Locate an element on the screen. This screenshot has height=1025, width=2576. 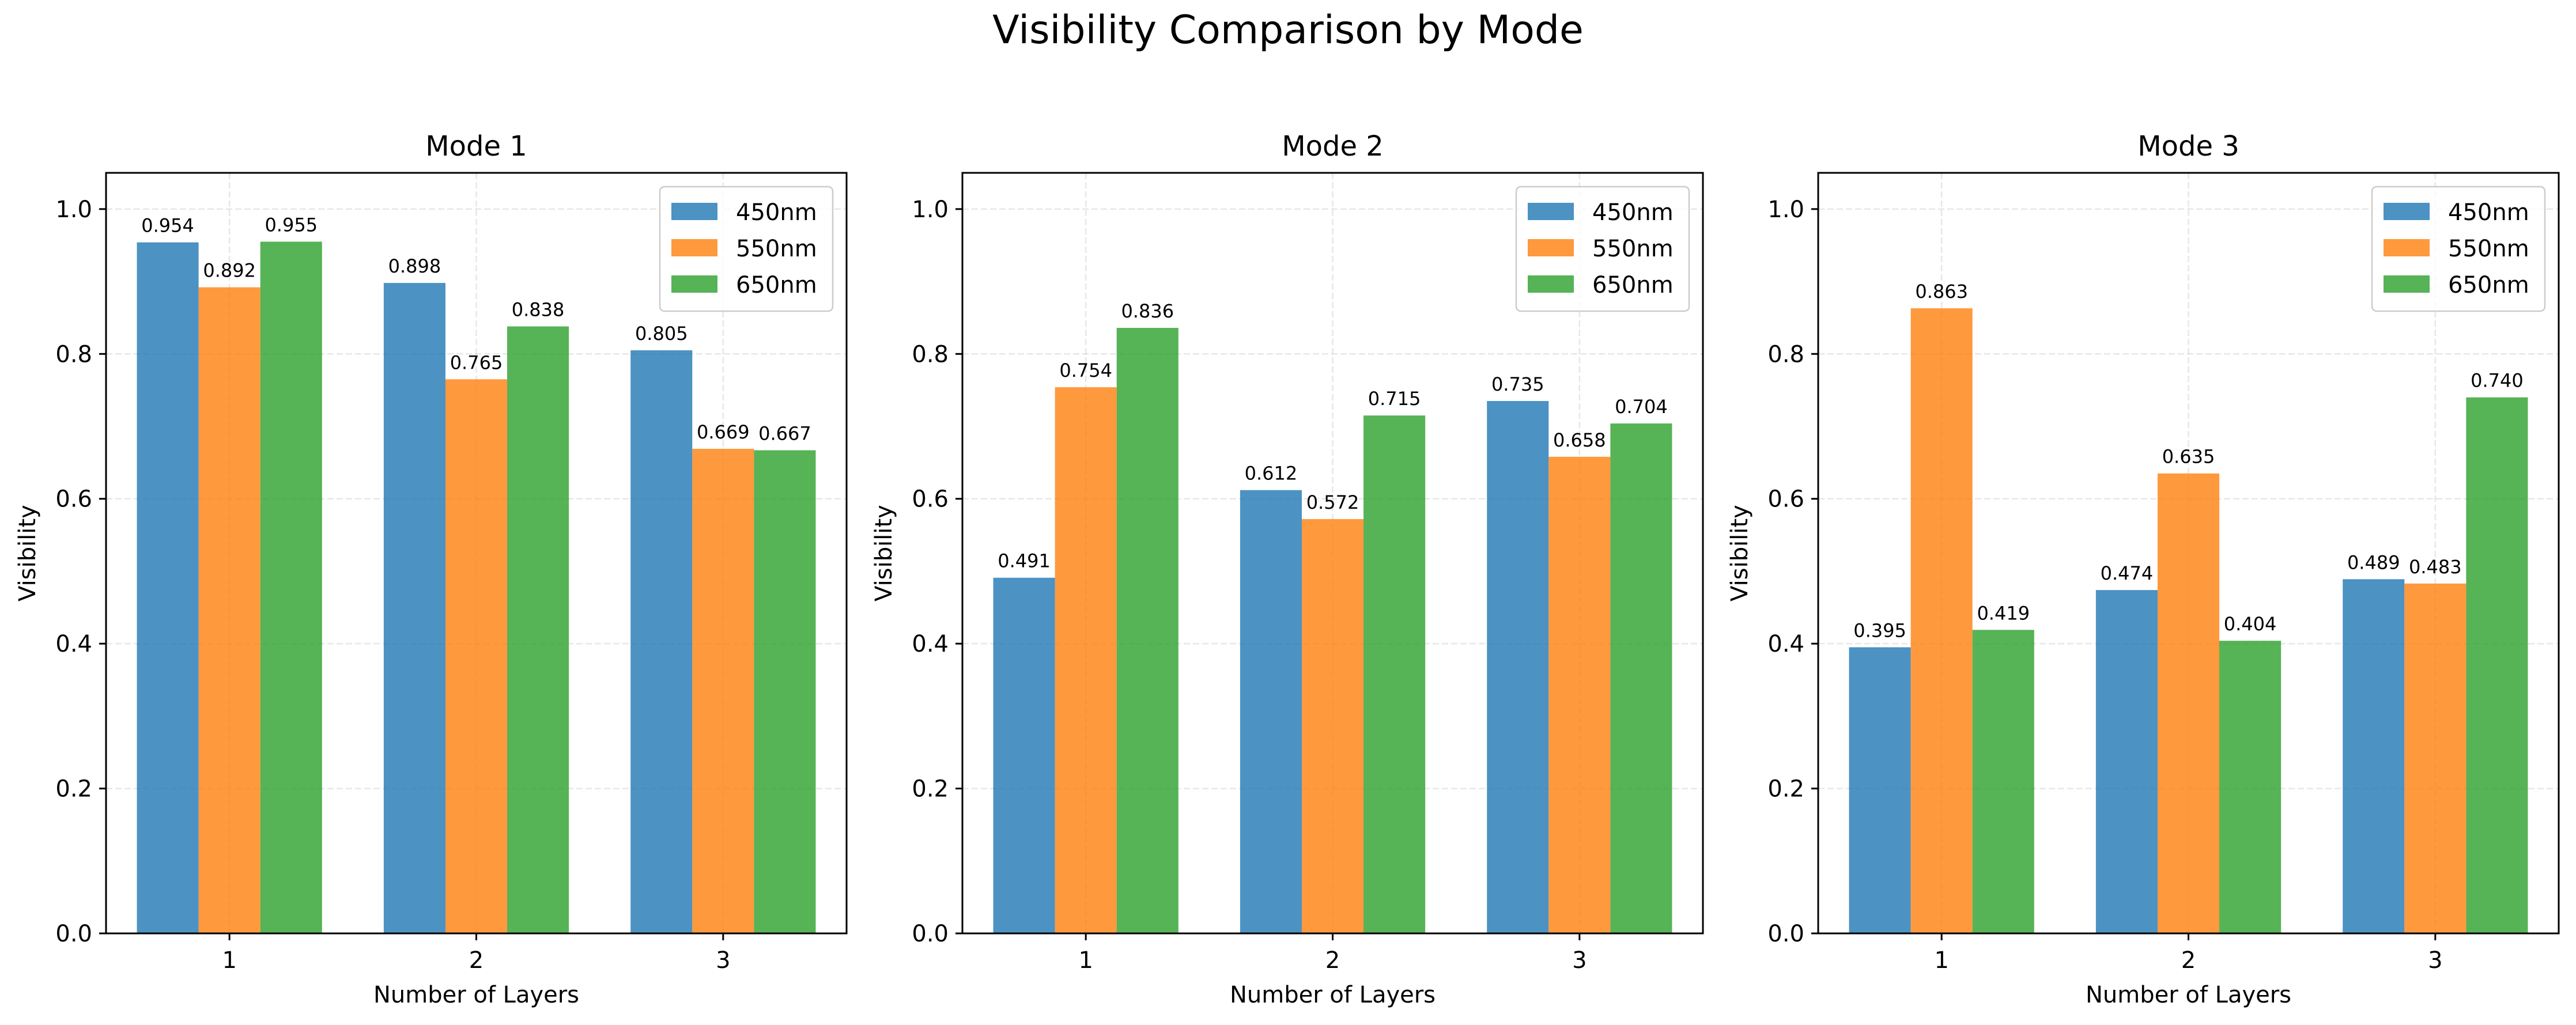
series-450nm: 0.395 0.474 0.489 is located at coordinates (2127, 742).